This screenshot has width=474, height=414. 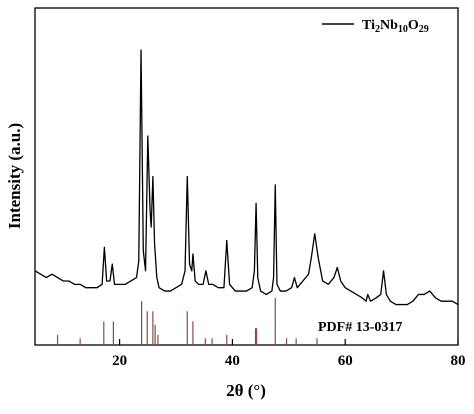 I want to click on x-tick-label: 40, so click(x=232, y=361).